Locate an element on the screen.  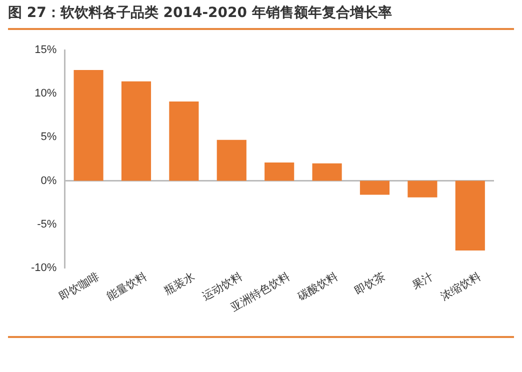
y-tick-label: -5% is located at coordinates (47, 224).